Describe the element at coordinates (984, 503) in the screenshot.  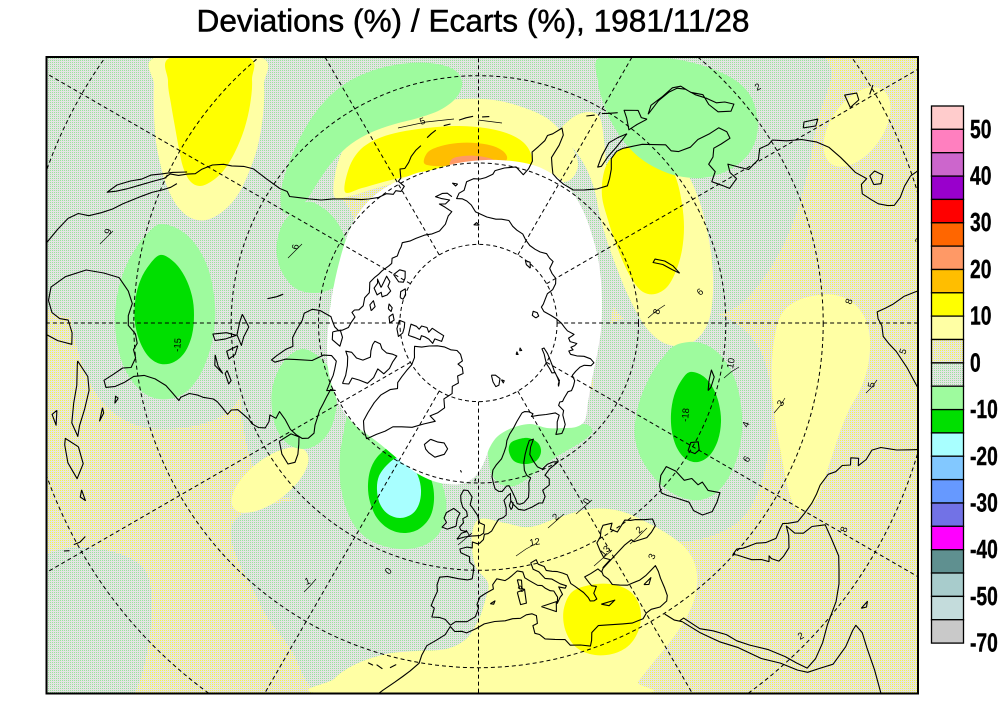
I see `svg-text: -30` at that location.